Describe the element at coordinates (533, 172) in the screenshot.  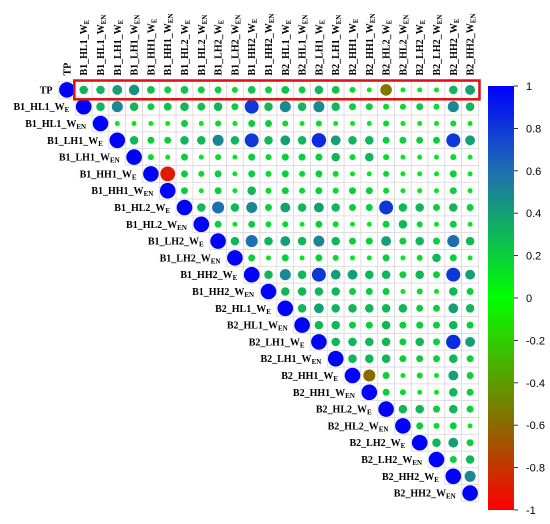
I see `colorbar-tick-label: 0.6` at that location.